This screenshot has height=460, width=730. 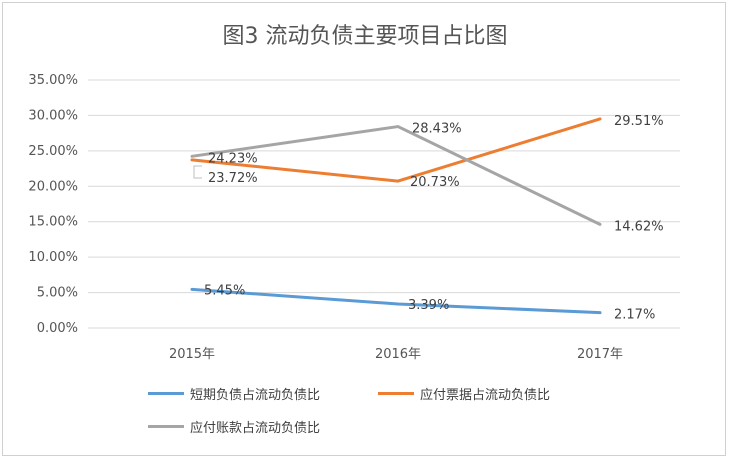 What do you see at coordinates (53, 80) in the screenshot?
I see `y-tick-label-7: 35.00%` at bounding box center [53, 80].